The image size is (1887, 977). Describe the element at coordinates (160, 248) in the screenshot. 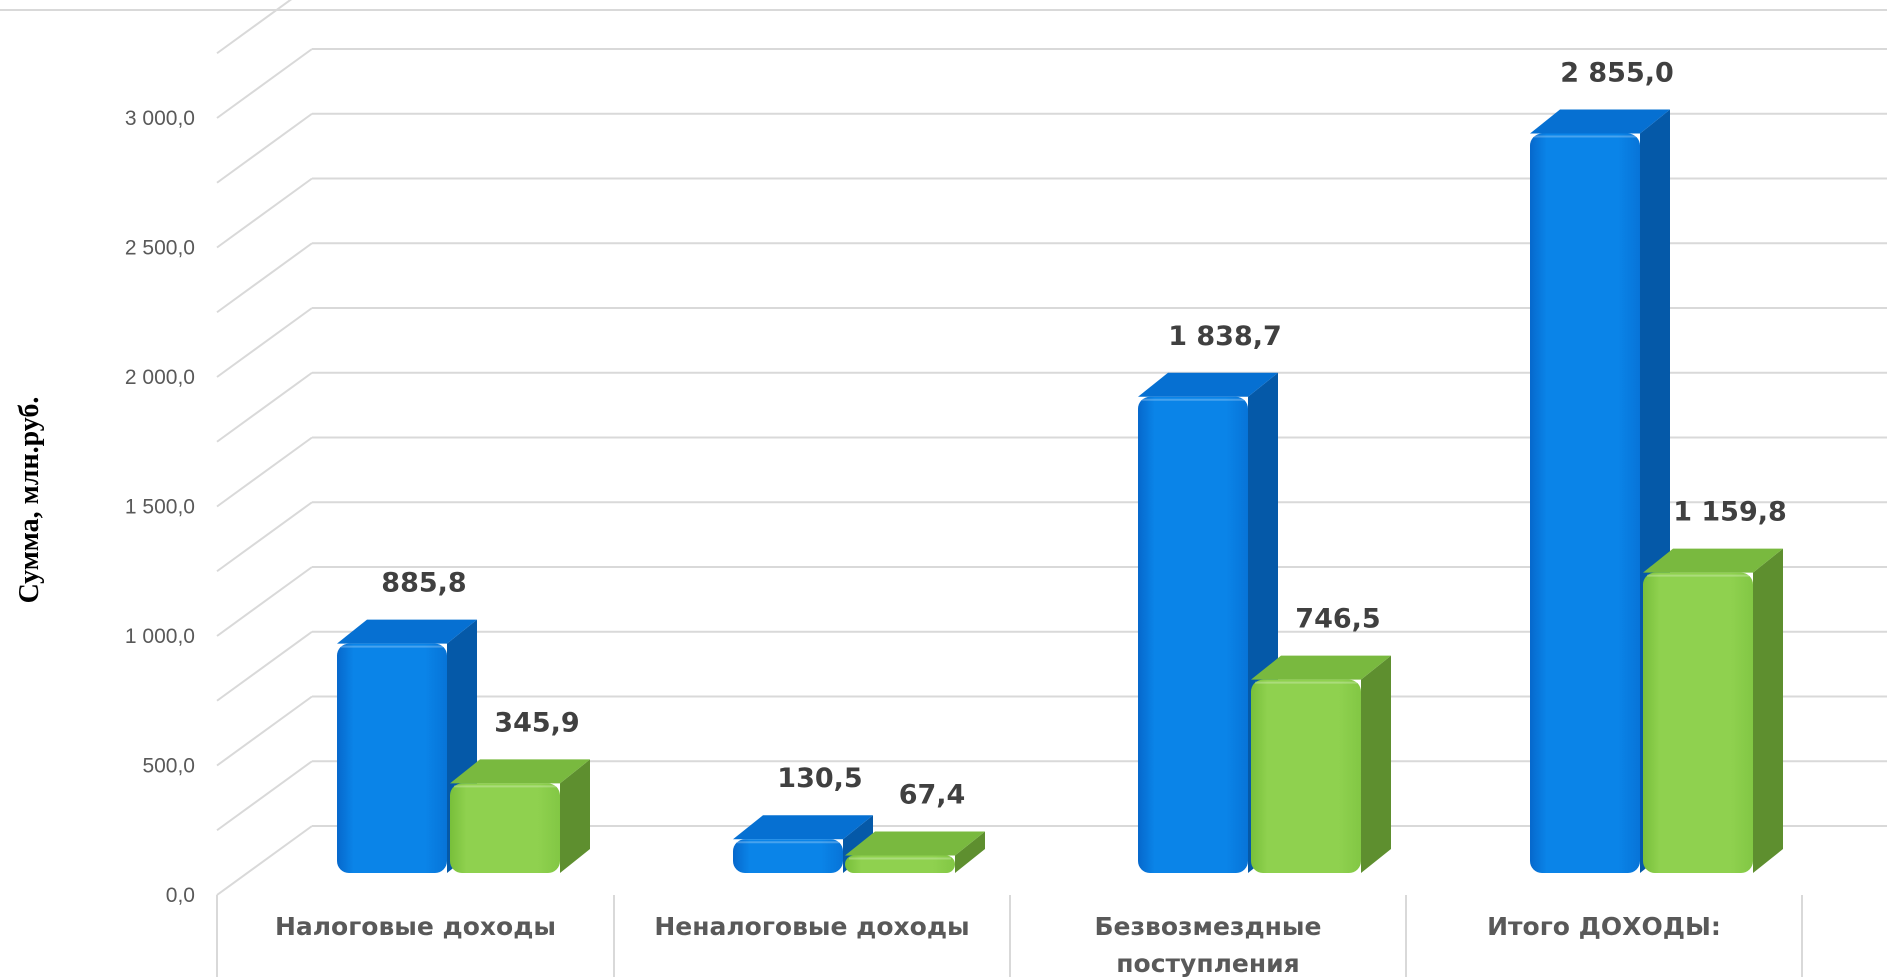

I see `y-tick-label: 2 500,0` at that location.